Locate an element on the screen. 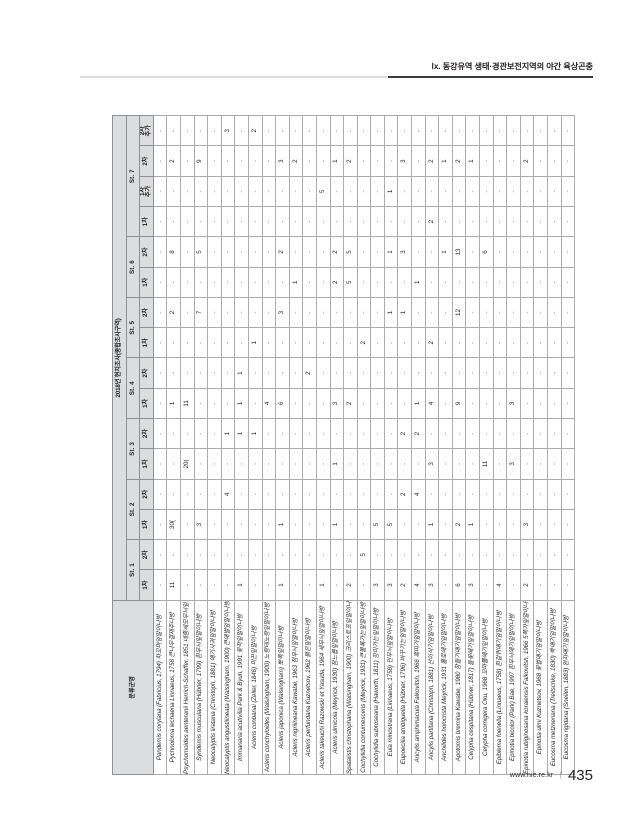 The height and width of the screenshot is (840, 619). station-1-round-header: 1차 is located at coordinates (146, 585).